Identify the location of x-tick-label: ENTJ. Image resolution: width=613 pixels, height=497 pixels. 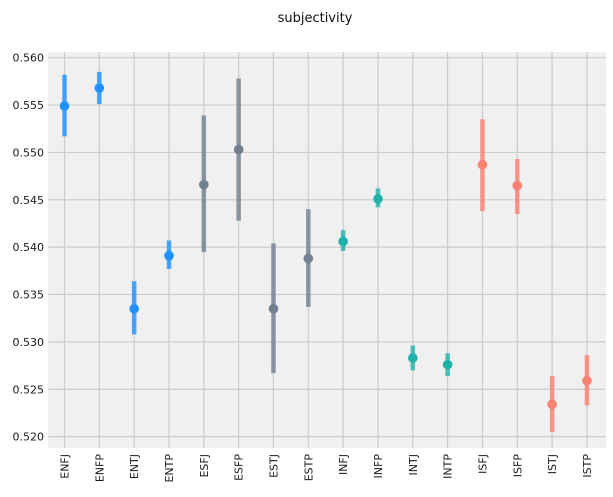
(134, 466).